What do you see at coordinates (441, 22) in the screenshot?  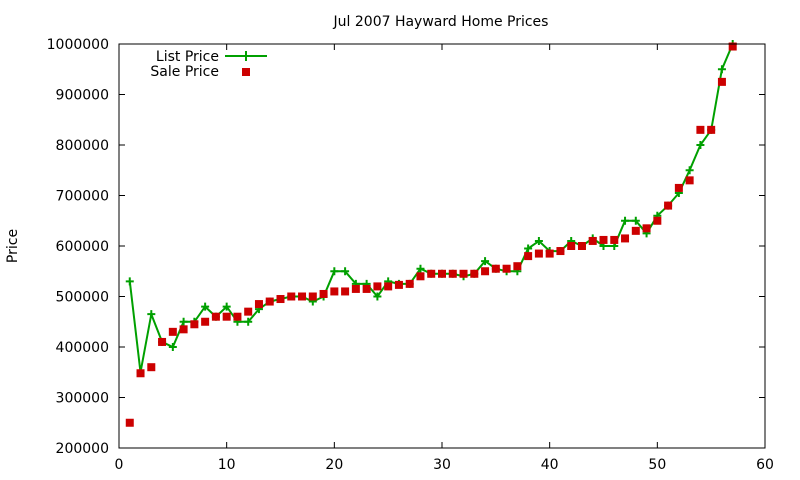 I see `chart-title: Jul 2007 Hayward Home Prices` at bounding box center [441, 22].